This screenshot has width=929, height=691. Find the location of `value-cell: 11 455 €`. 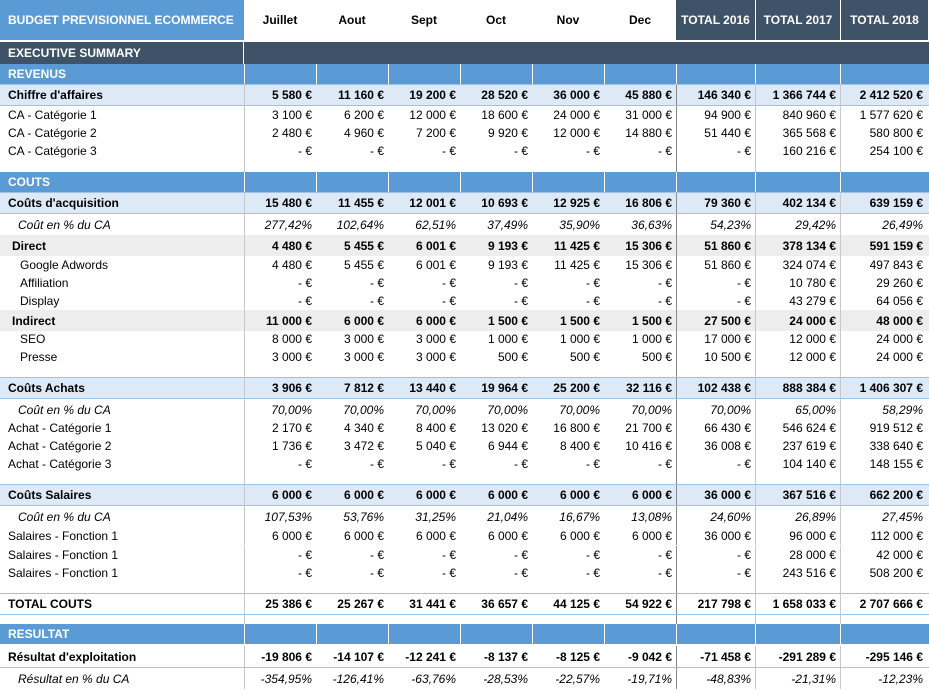

value-cell: 11 455 € is located at coordinates (360, 203).